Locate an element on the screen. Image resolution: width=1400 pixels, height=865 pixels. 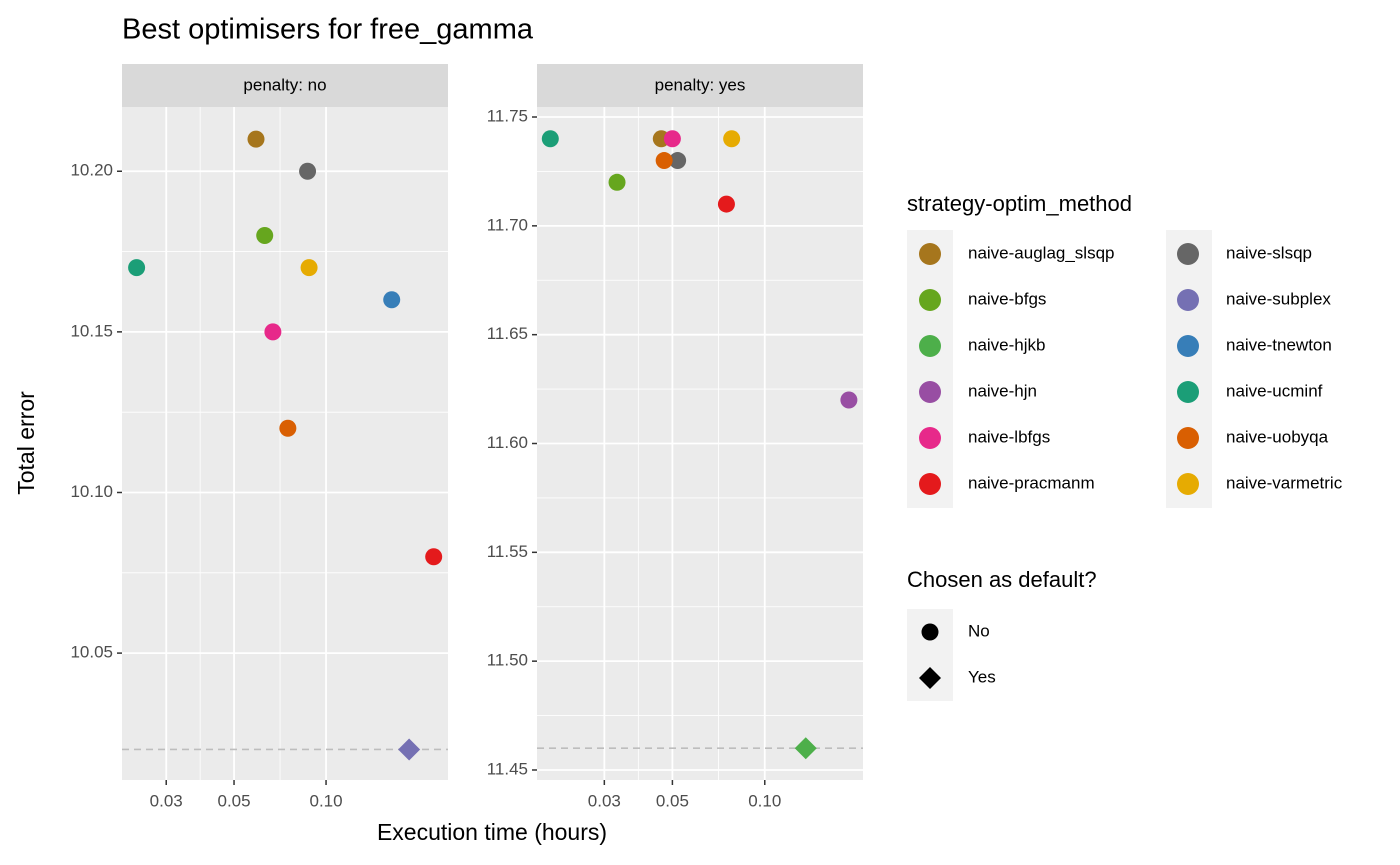
legend-label: naive-tnewton is located at coordinates (1279, 344).